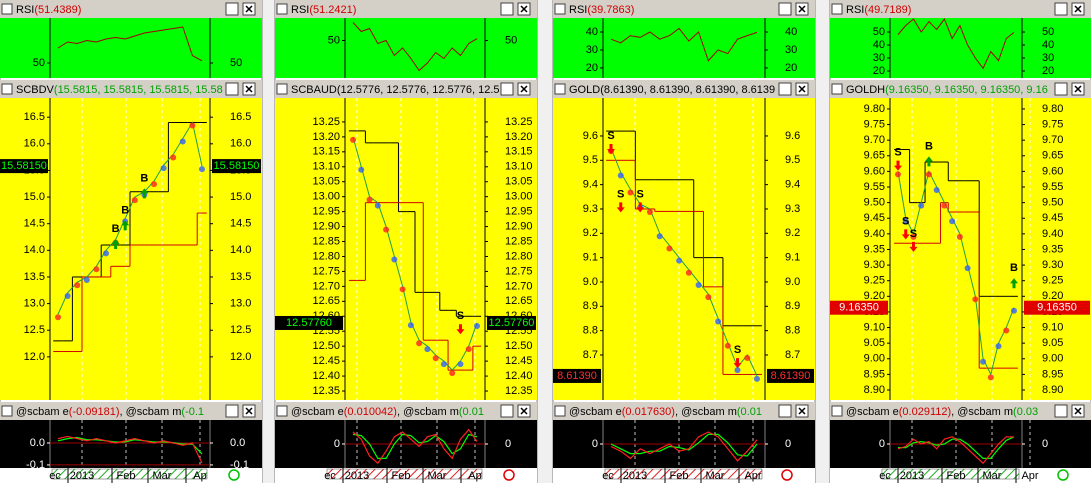 The image size is (1091, 483). Describe the element at coordinates (1052, 281) in the screenshot. I see `y-tick-label-right: 9.25` at that location.